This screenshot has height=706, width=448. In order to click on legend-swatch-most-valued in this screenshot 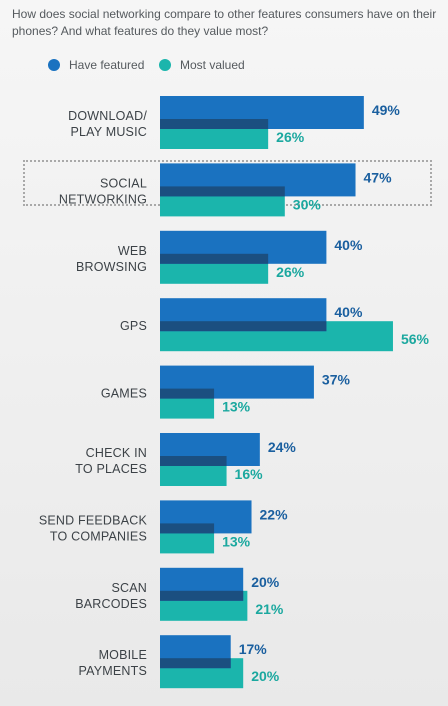, I will do `click(165, 65)`.